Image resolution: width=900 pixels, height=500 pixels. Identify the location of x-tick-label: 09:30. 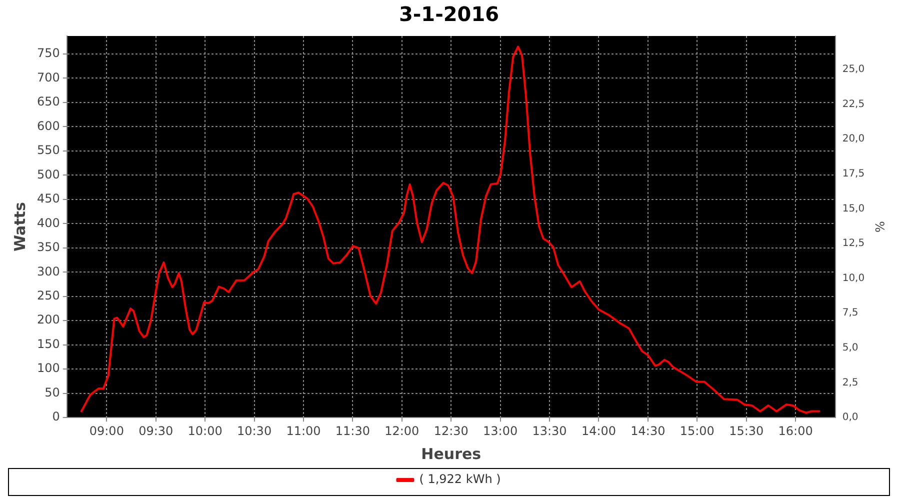
(156, 431).